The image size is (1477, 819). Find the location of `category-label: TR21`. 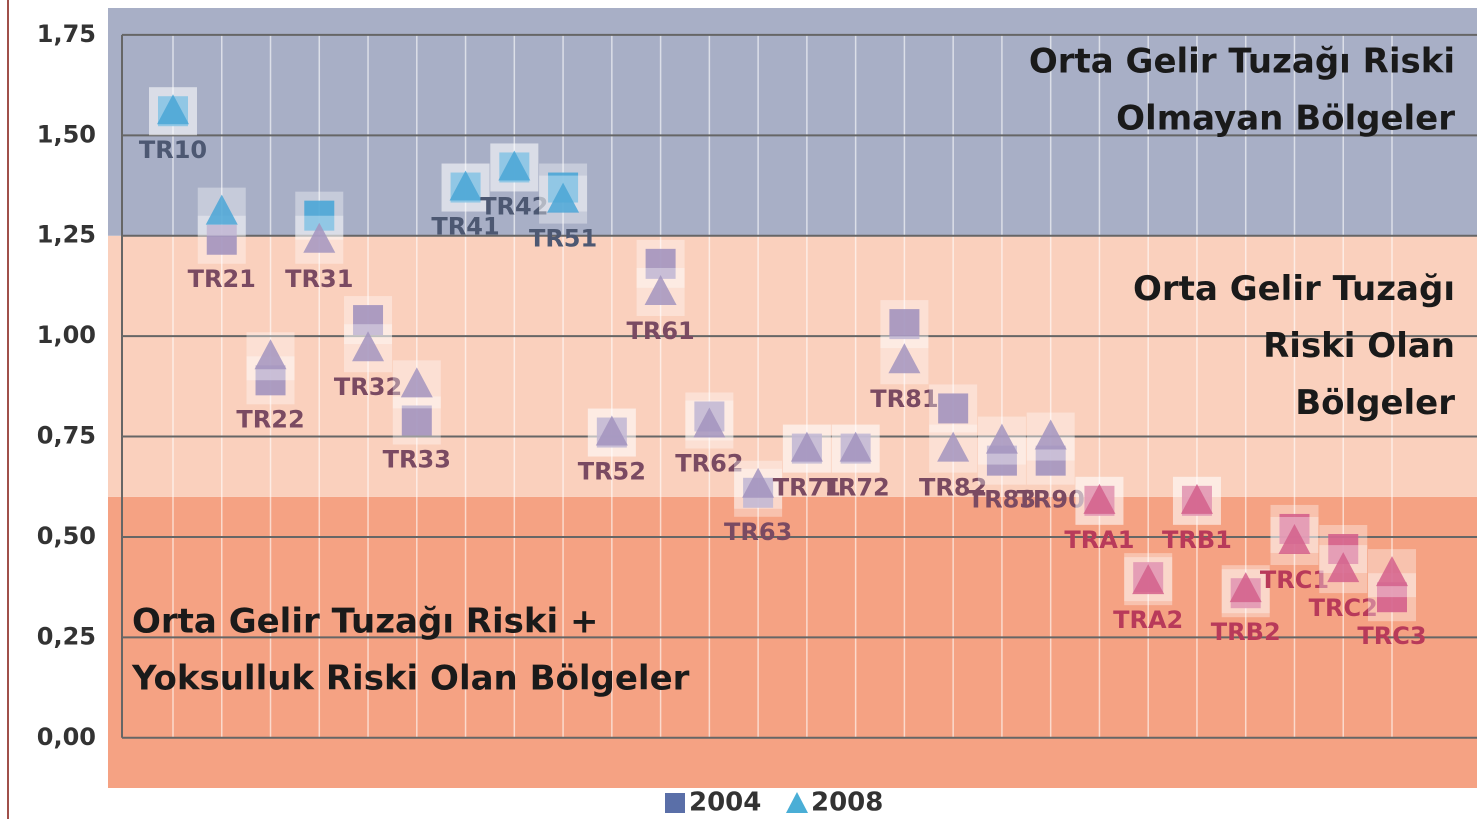

category-label: TR21 is located at coordinates (222, 279).